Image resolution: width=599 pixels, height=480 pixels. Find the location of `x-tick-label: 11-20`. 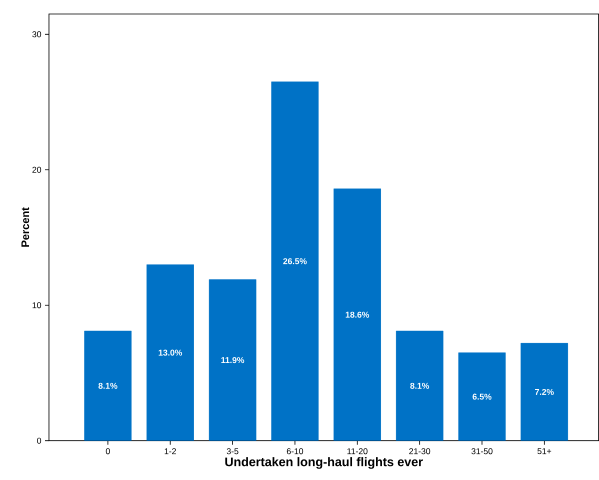

x-tick-label: 11-20 is located at coordinates (357, 451).